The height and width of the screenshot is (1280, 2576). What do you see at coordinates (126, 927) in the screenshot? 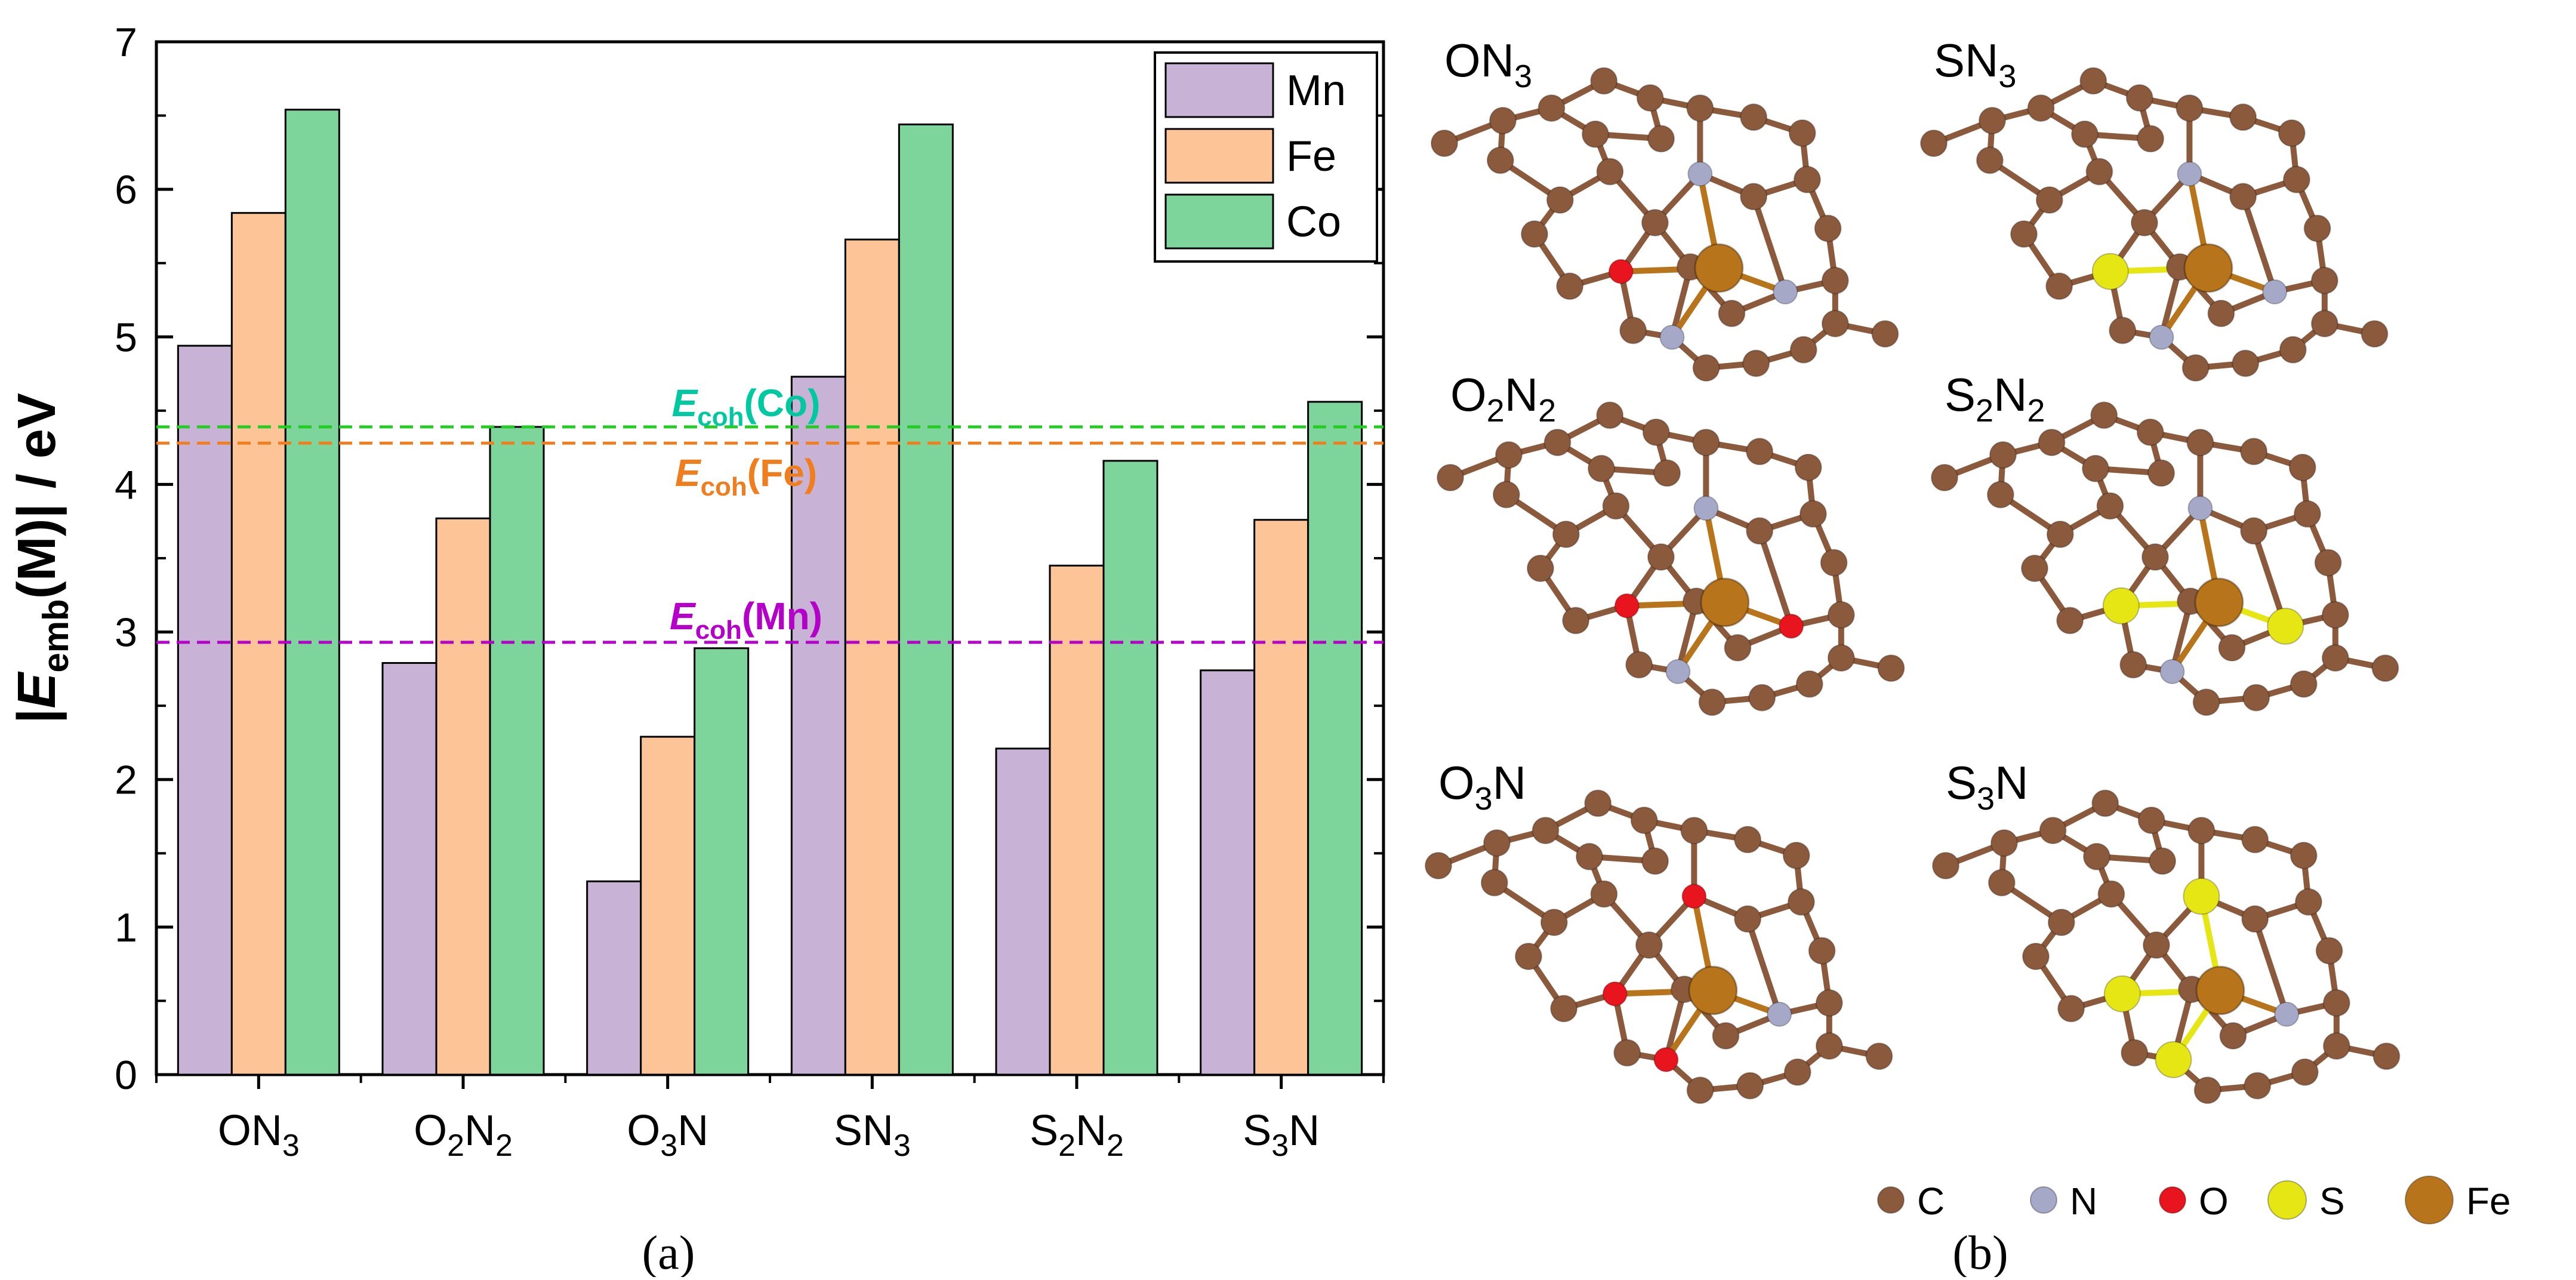
I see `y-tick-label: 1` at bounding box center [126, 927].